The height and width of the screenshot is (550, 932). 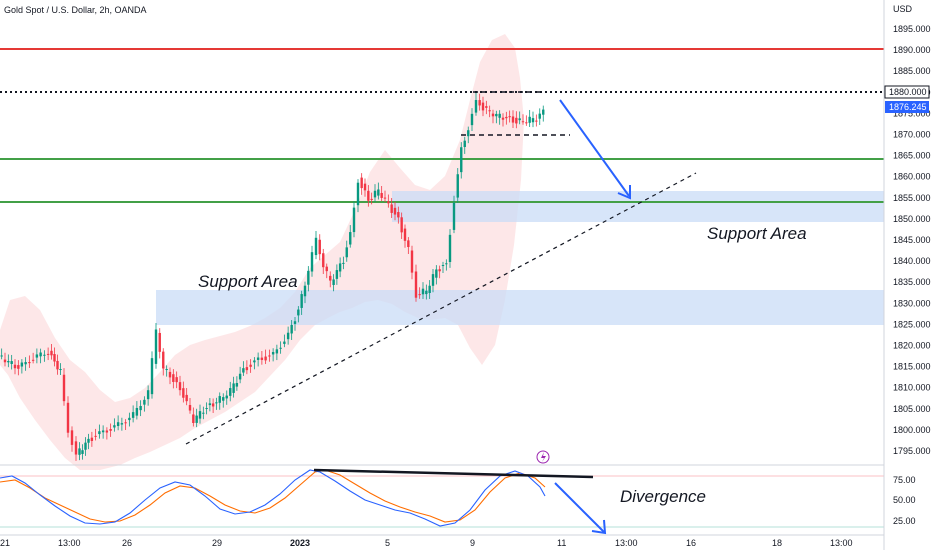 What do you see at coordinates (912, 50) in the screenshot?
I see `price-tick-label: 1890.000` at bounding box center [912, 50].